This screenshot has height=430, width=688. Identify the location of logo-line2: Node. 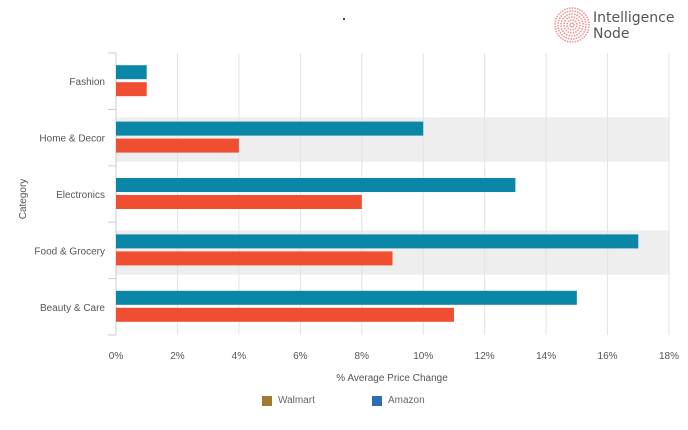
(611, 34).